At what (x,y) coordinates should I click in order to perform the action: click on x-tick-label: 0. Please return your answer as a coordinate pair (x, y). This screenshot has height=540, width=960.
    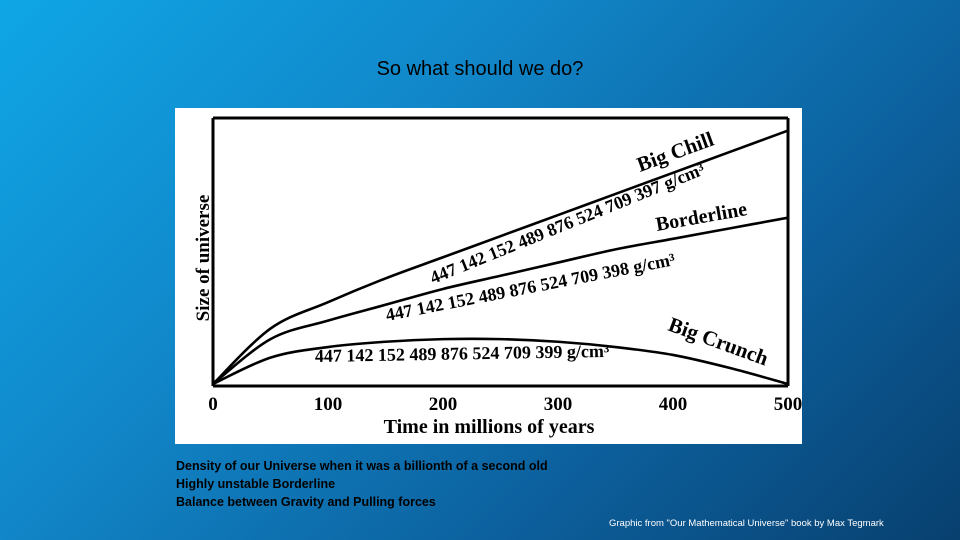
    Looking at the image, I should click on (213, 404).